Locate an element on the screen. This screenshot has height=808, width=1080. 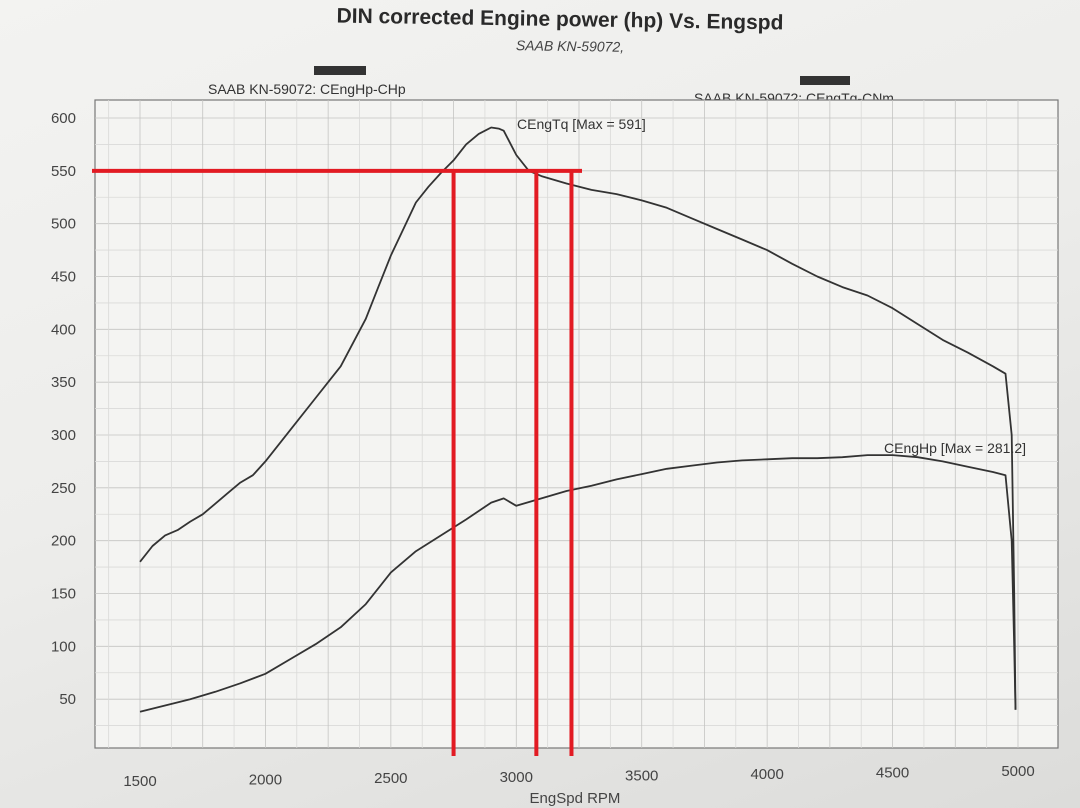
x-tick-label-2500: 2500 is located at coordinates (390, 778).